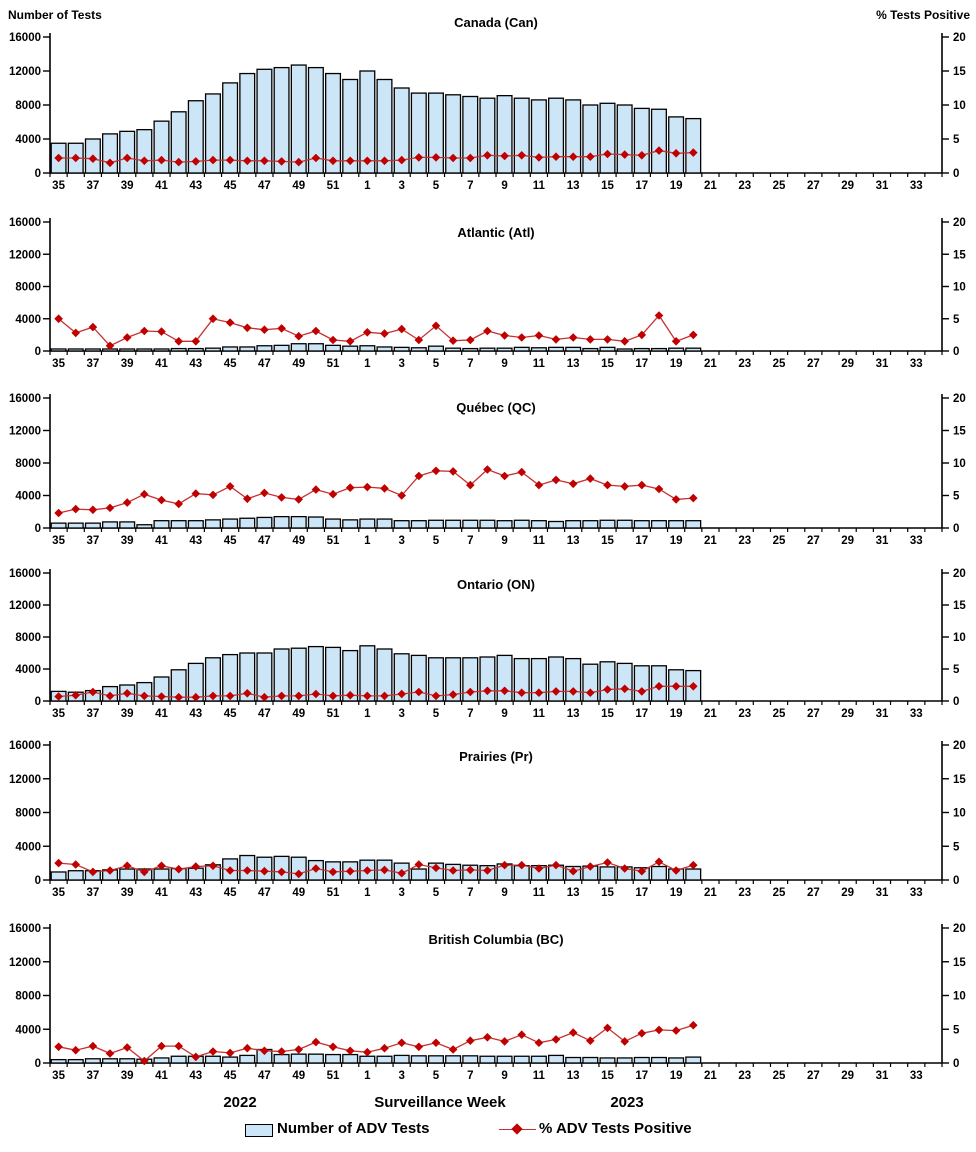 The image size is (976, 1152). Describe the element at coordinates (923, 15) in the screenshot. I see `right-axis-title: % Tests Positive` at that location.